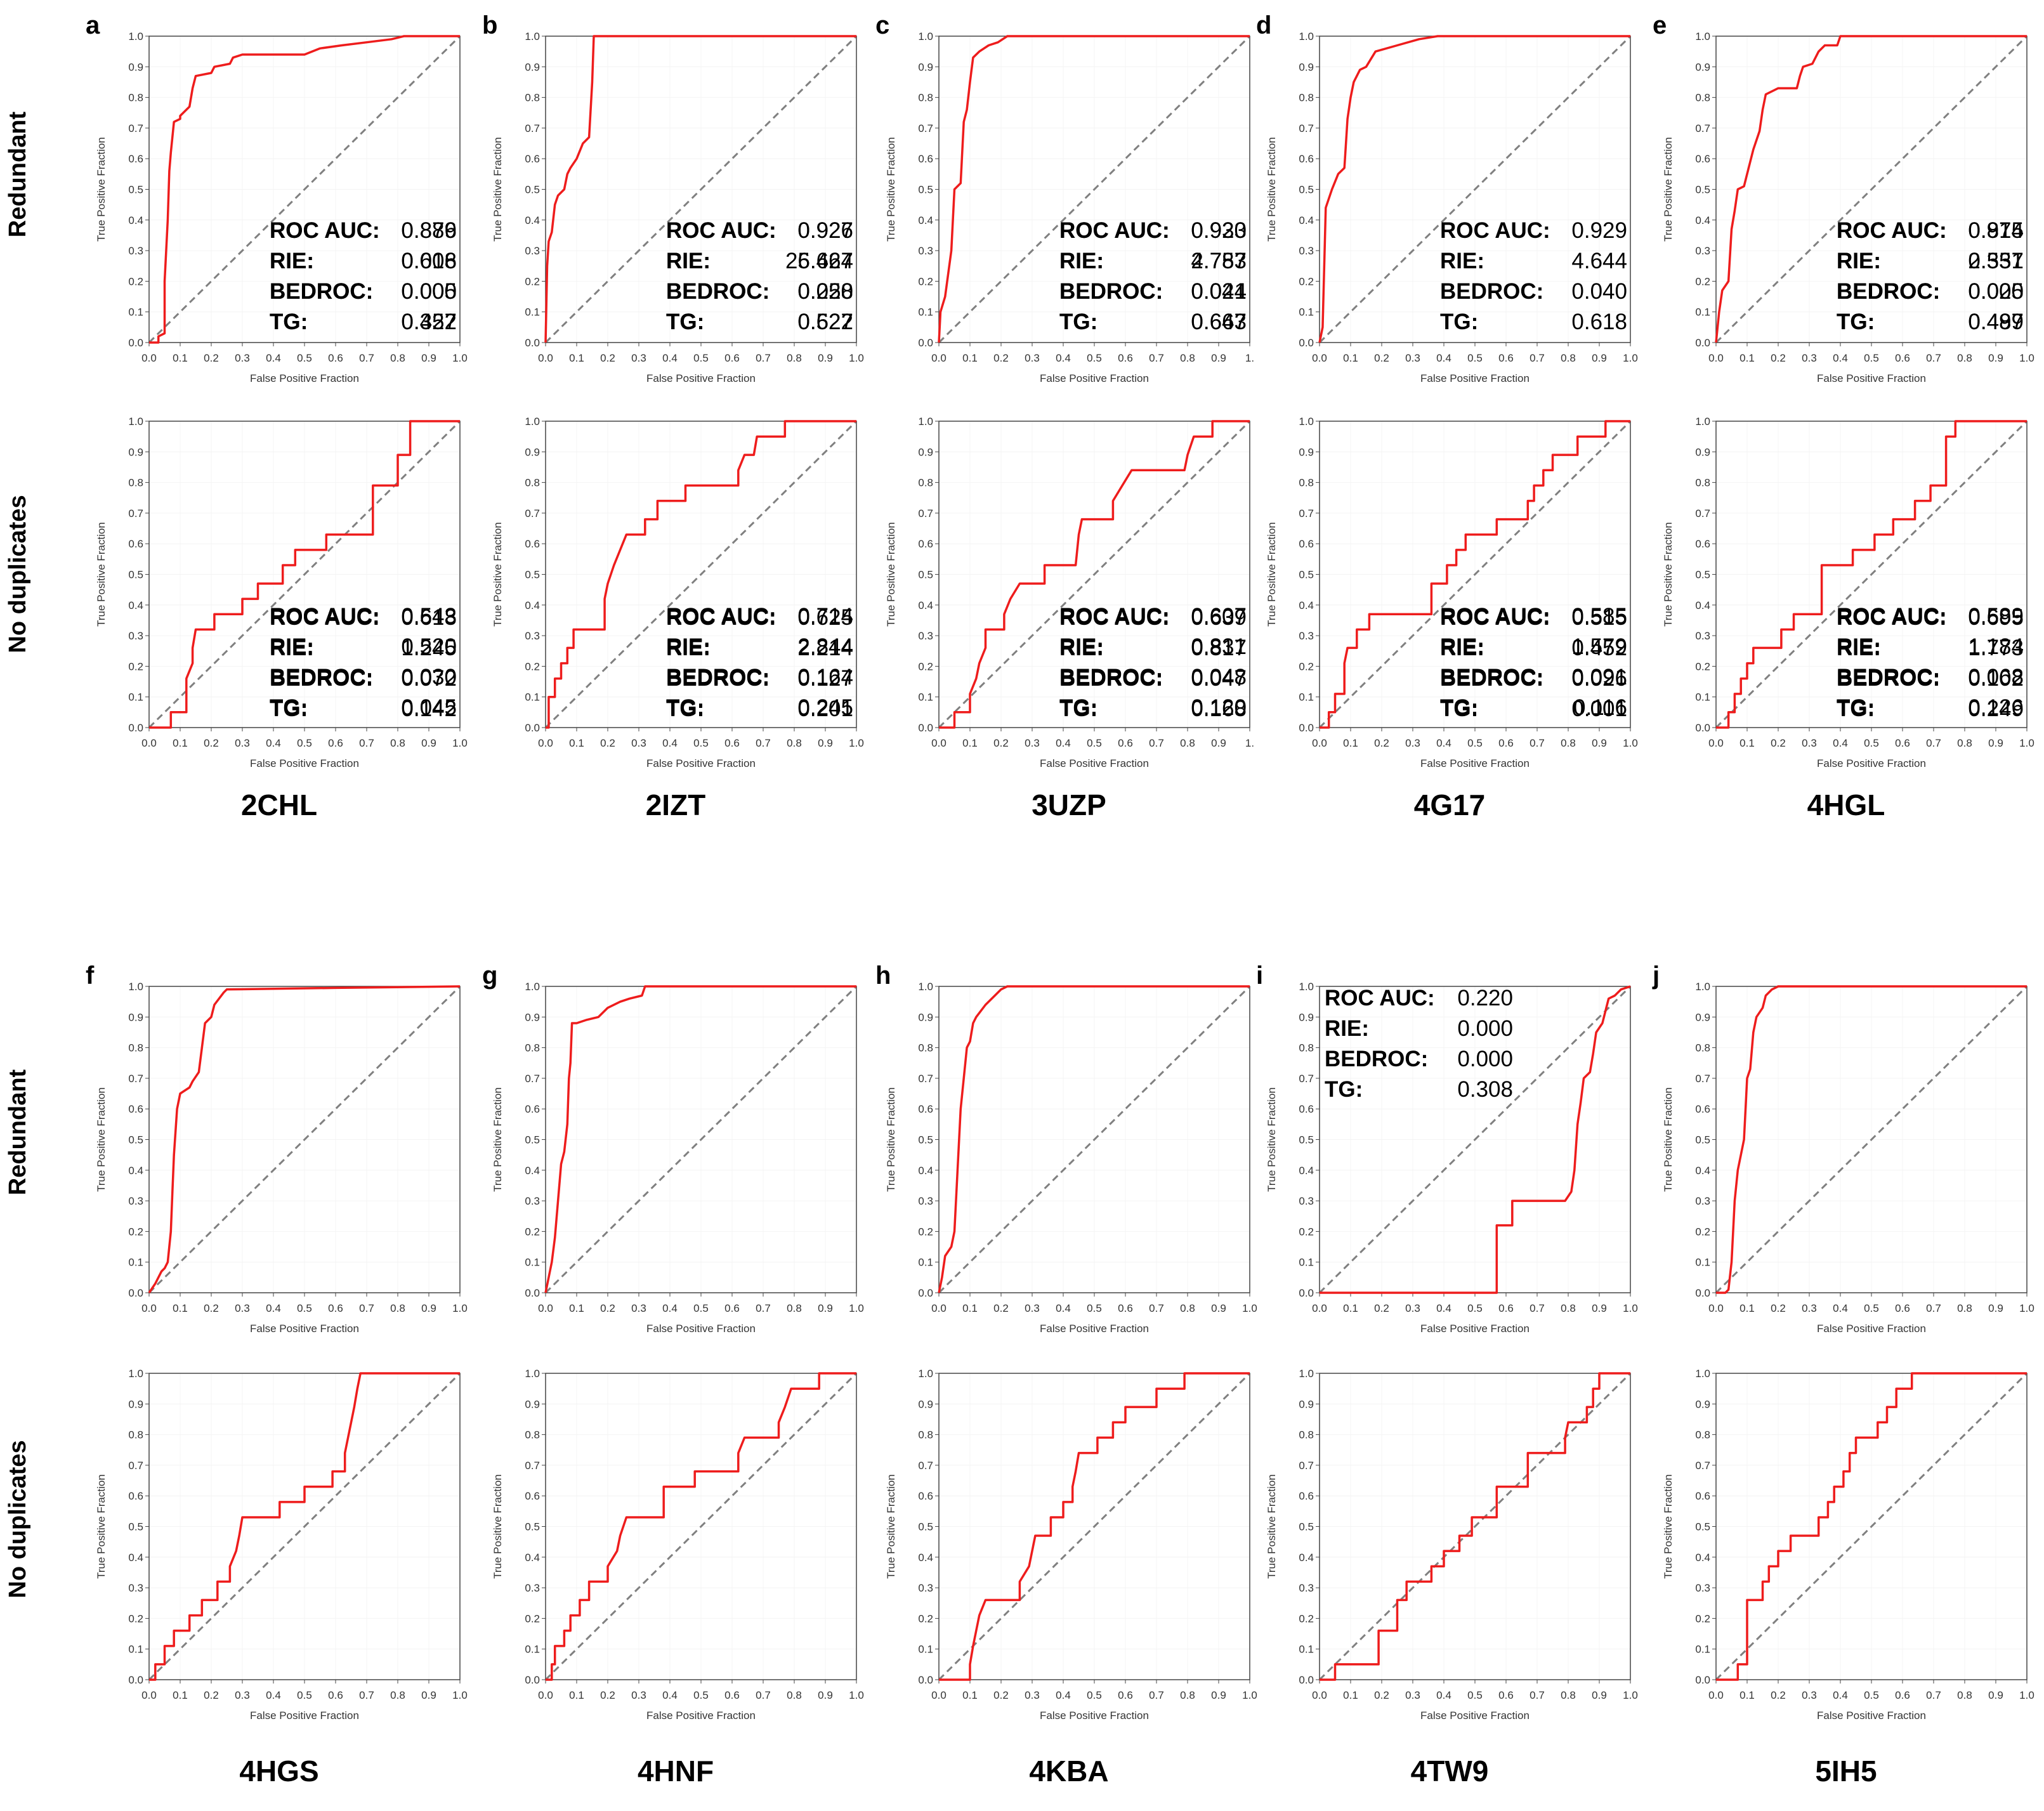 This screenshot has width=2044, height=1811. Describe the element at coordinates (825, 230) in the screenshot. I see `metric-value: 0.927` at that location.